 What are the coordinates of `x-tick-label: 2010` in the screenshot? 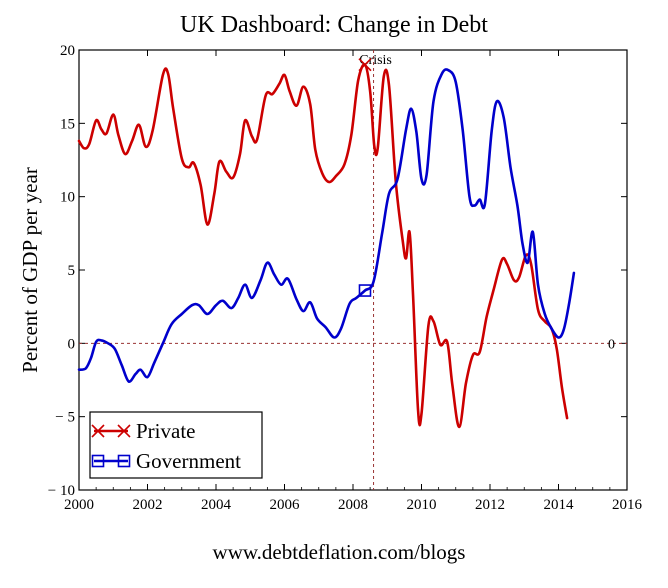 It's located at (422, 505).